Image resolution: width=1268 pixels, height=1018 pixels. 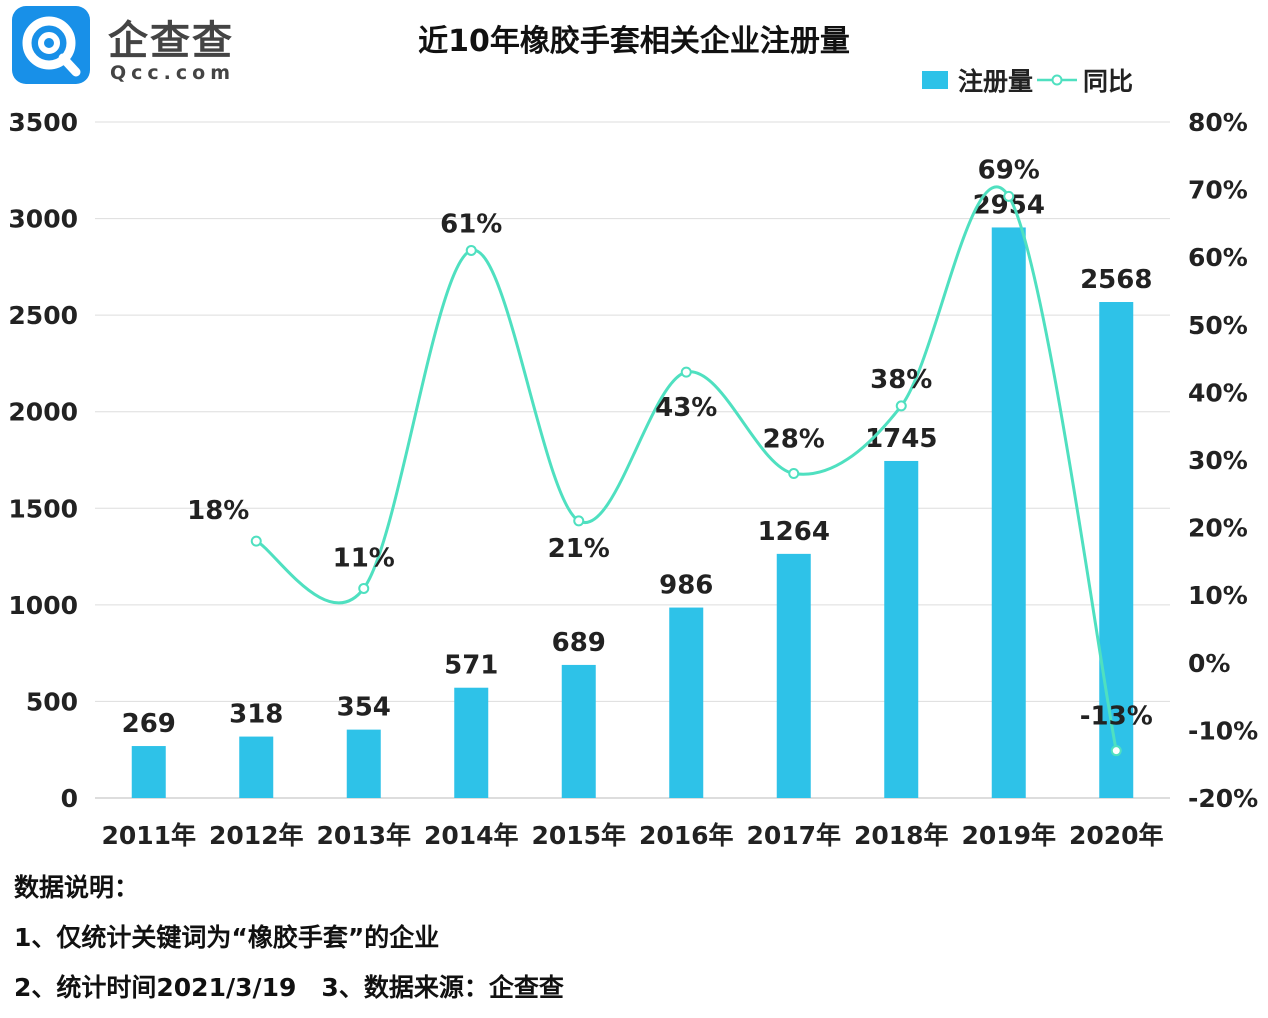 What do you see at coordinates (634, 41) in the screenshot?
I see `chart-title: 近10年橡胶手套相关企业注册量` at bounding box center [634, 41].